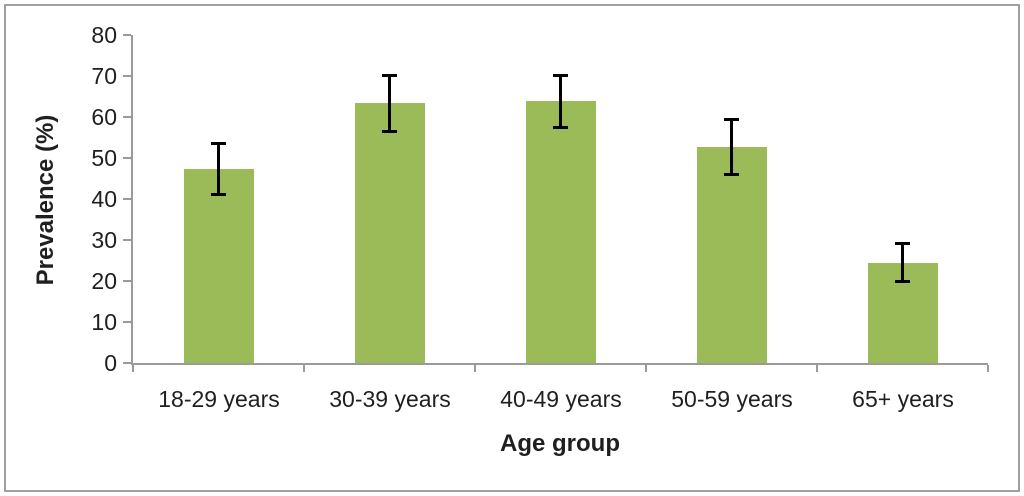 The width and height of the screenshot is (1024, 496). I want to click on y-tick-label: 50, so click(104, 158).